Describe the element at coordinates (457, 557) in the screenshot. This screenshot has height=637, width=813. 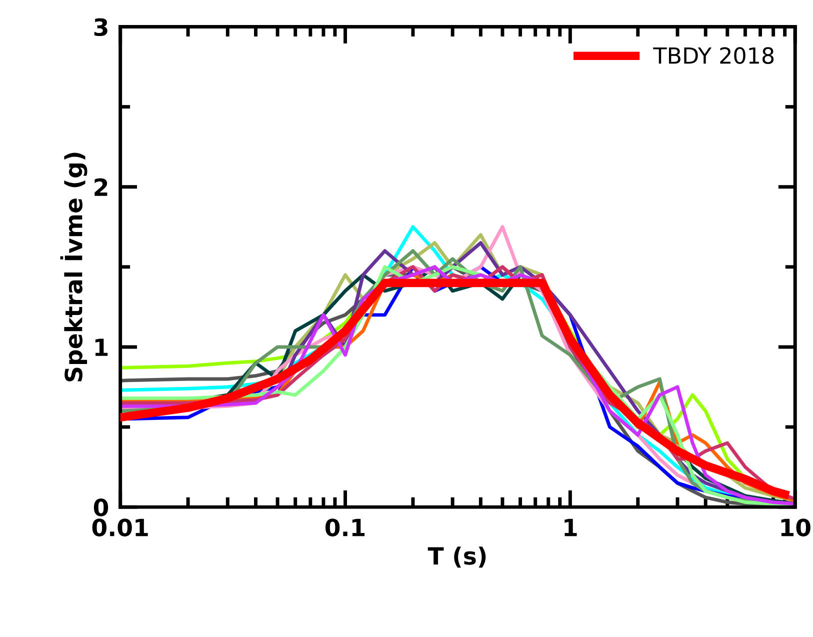
I see `x-axis-title: T (s)` at that location.